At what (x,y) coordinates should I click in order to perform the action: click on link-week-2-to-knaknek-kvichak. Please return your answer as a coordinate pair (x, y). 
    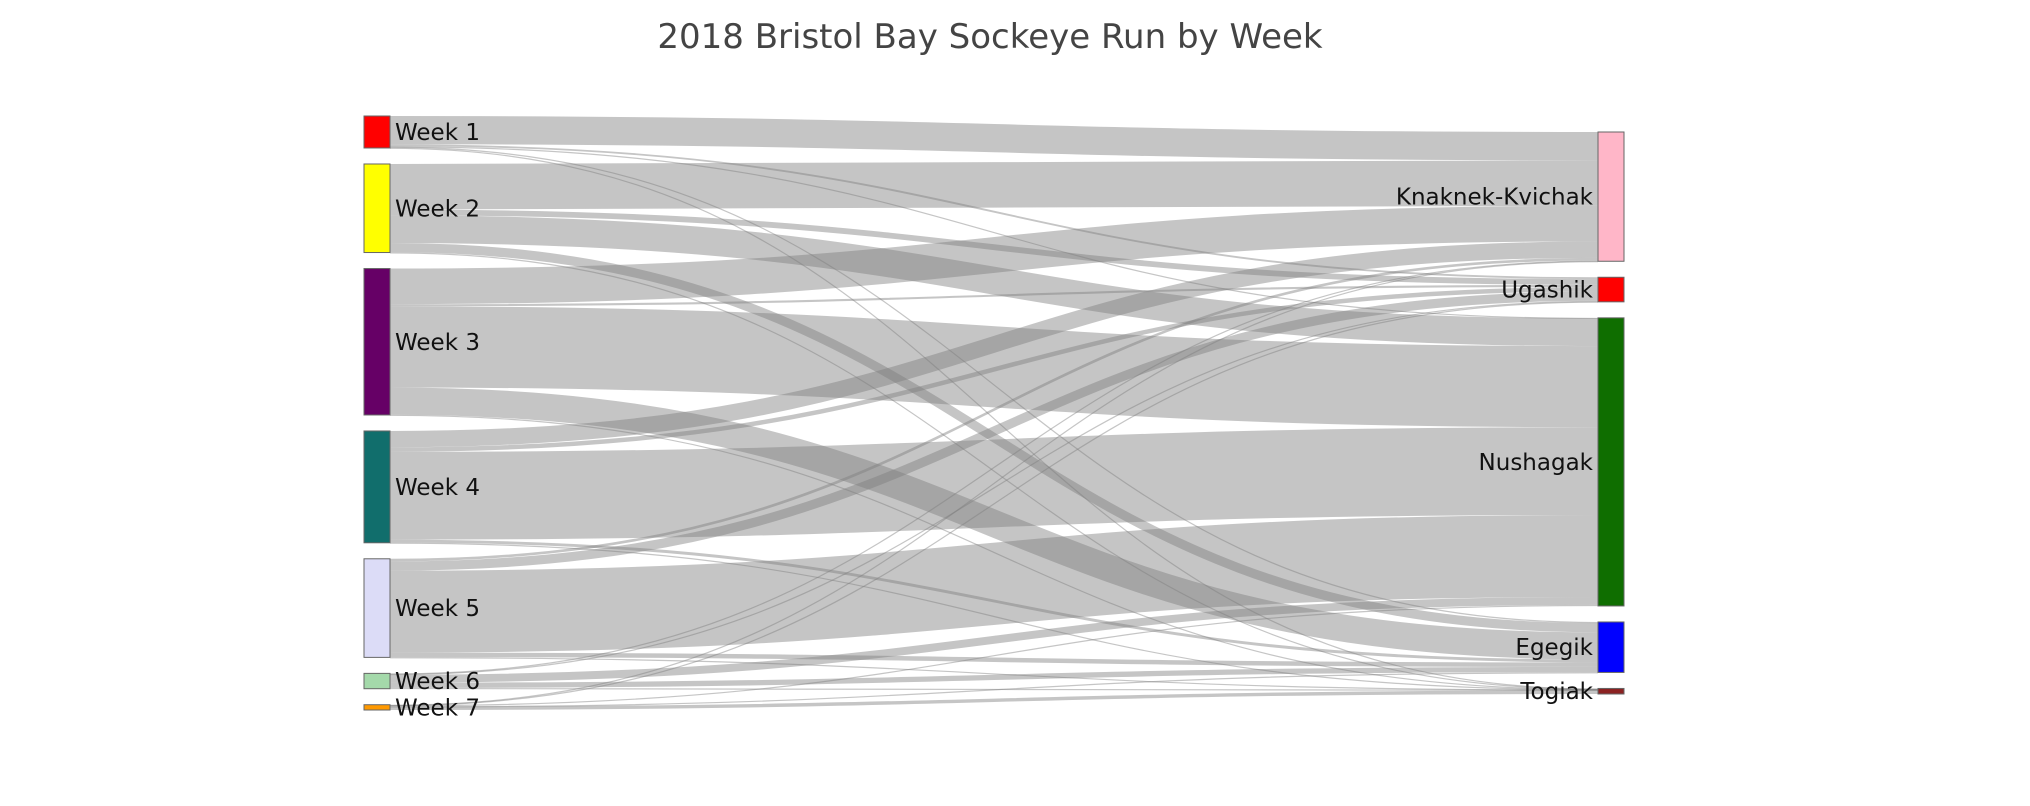
    Looking at the image, I should click on (994, 185).